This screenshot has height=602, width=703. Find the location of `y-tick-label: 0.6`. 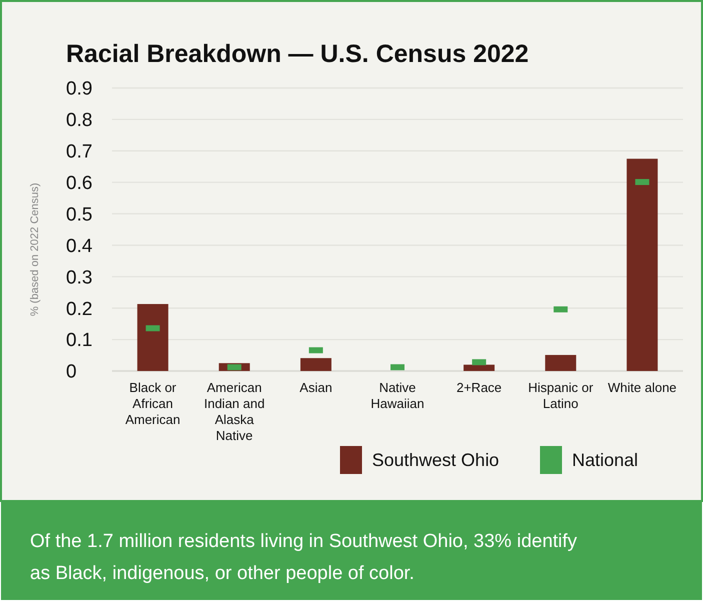

y-tick-label: 0.6 is located at coordinates (79, 183).